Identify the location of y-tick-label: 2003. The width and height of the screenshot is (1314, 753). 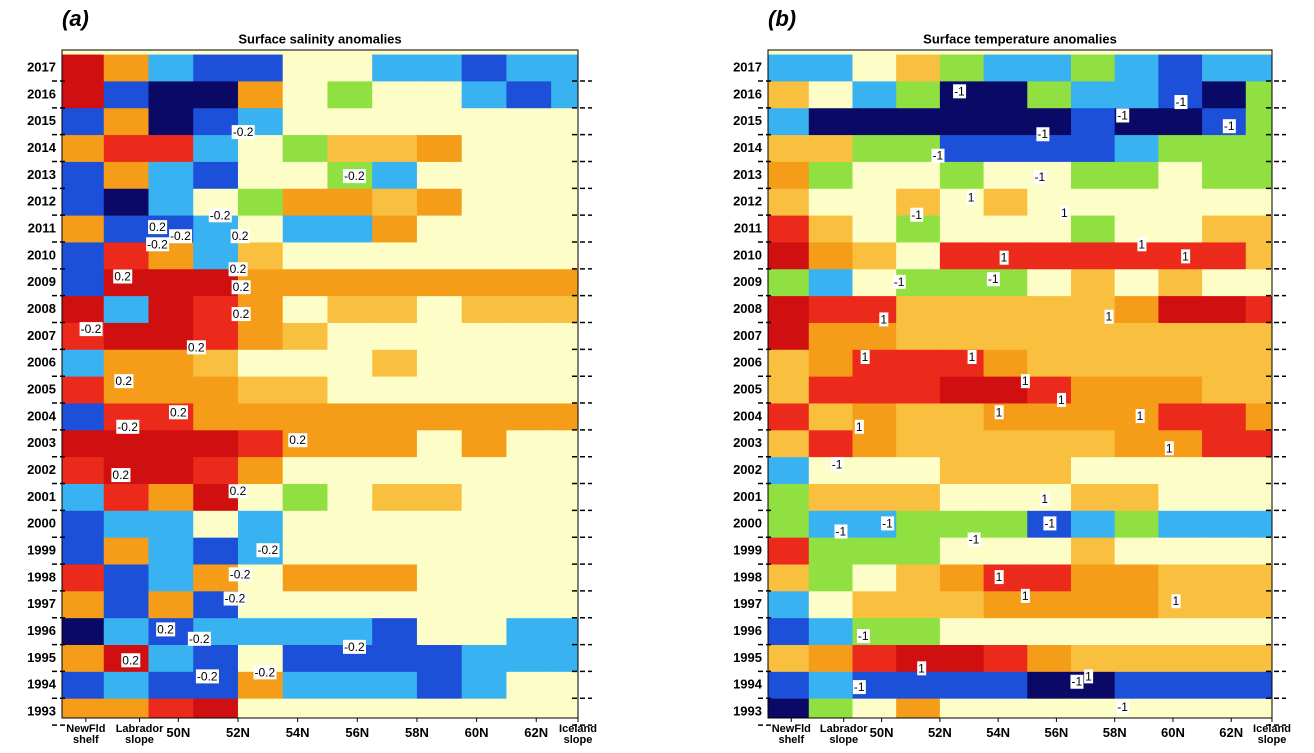
(41, 442).